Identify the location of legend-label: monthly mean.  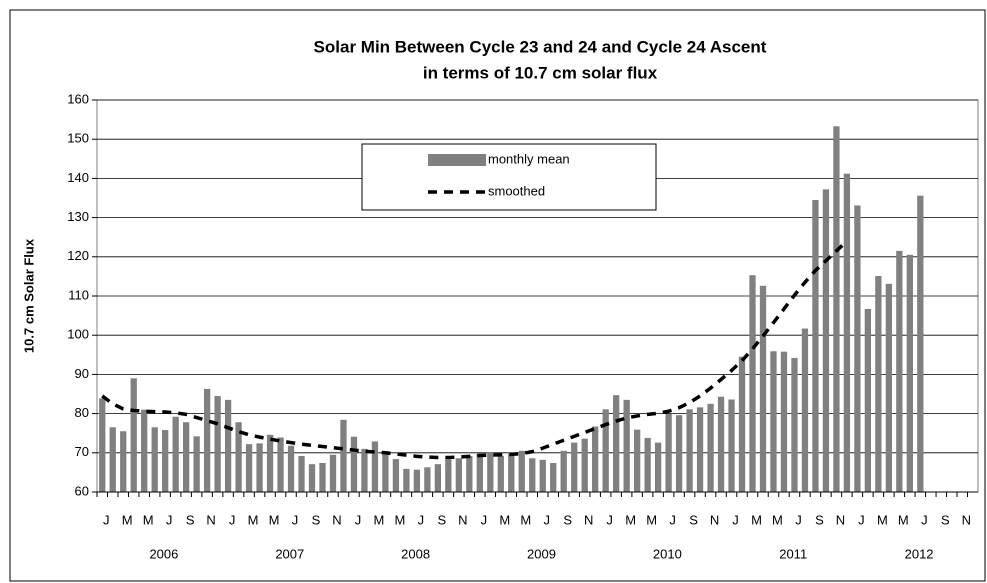
(529, 158).